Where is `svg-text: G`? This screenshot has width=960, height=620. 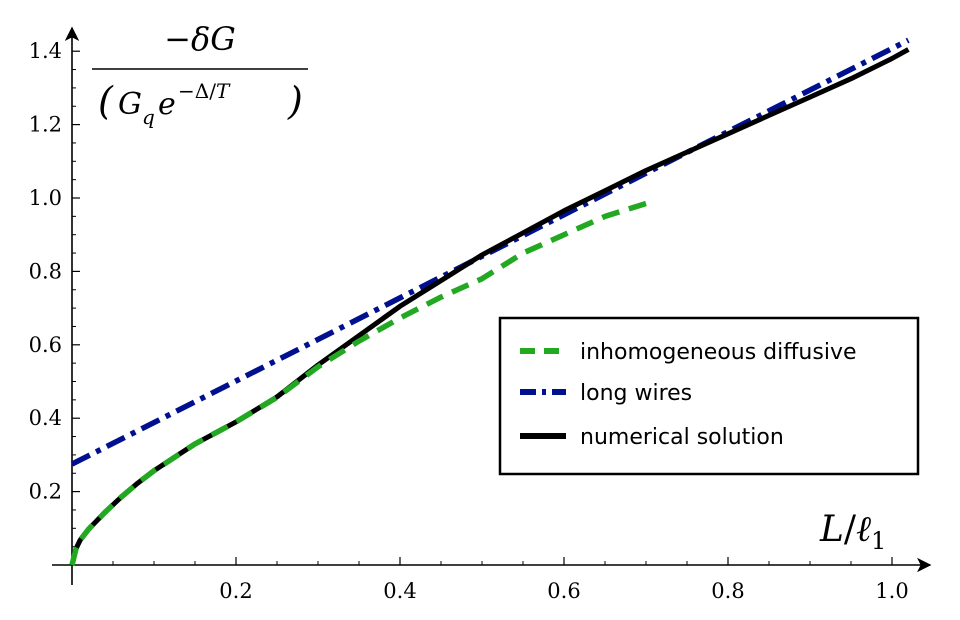 svg-text: G is located at coordinates (130, 104).